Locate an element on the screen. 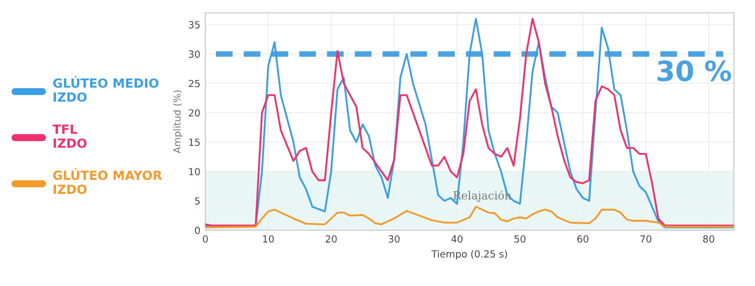  x-tick-label: 80 is located at coordinates (708, 239).